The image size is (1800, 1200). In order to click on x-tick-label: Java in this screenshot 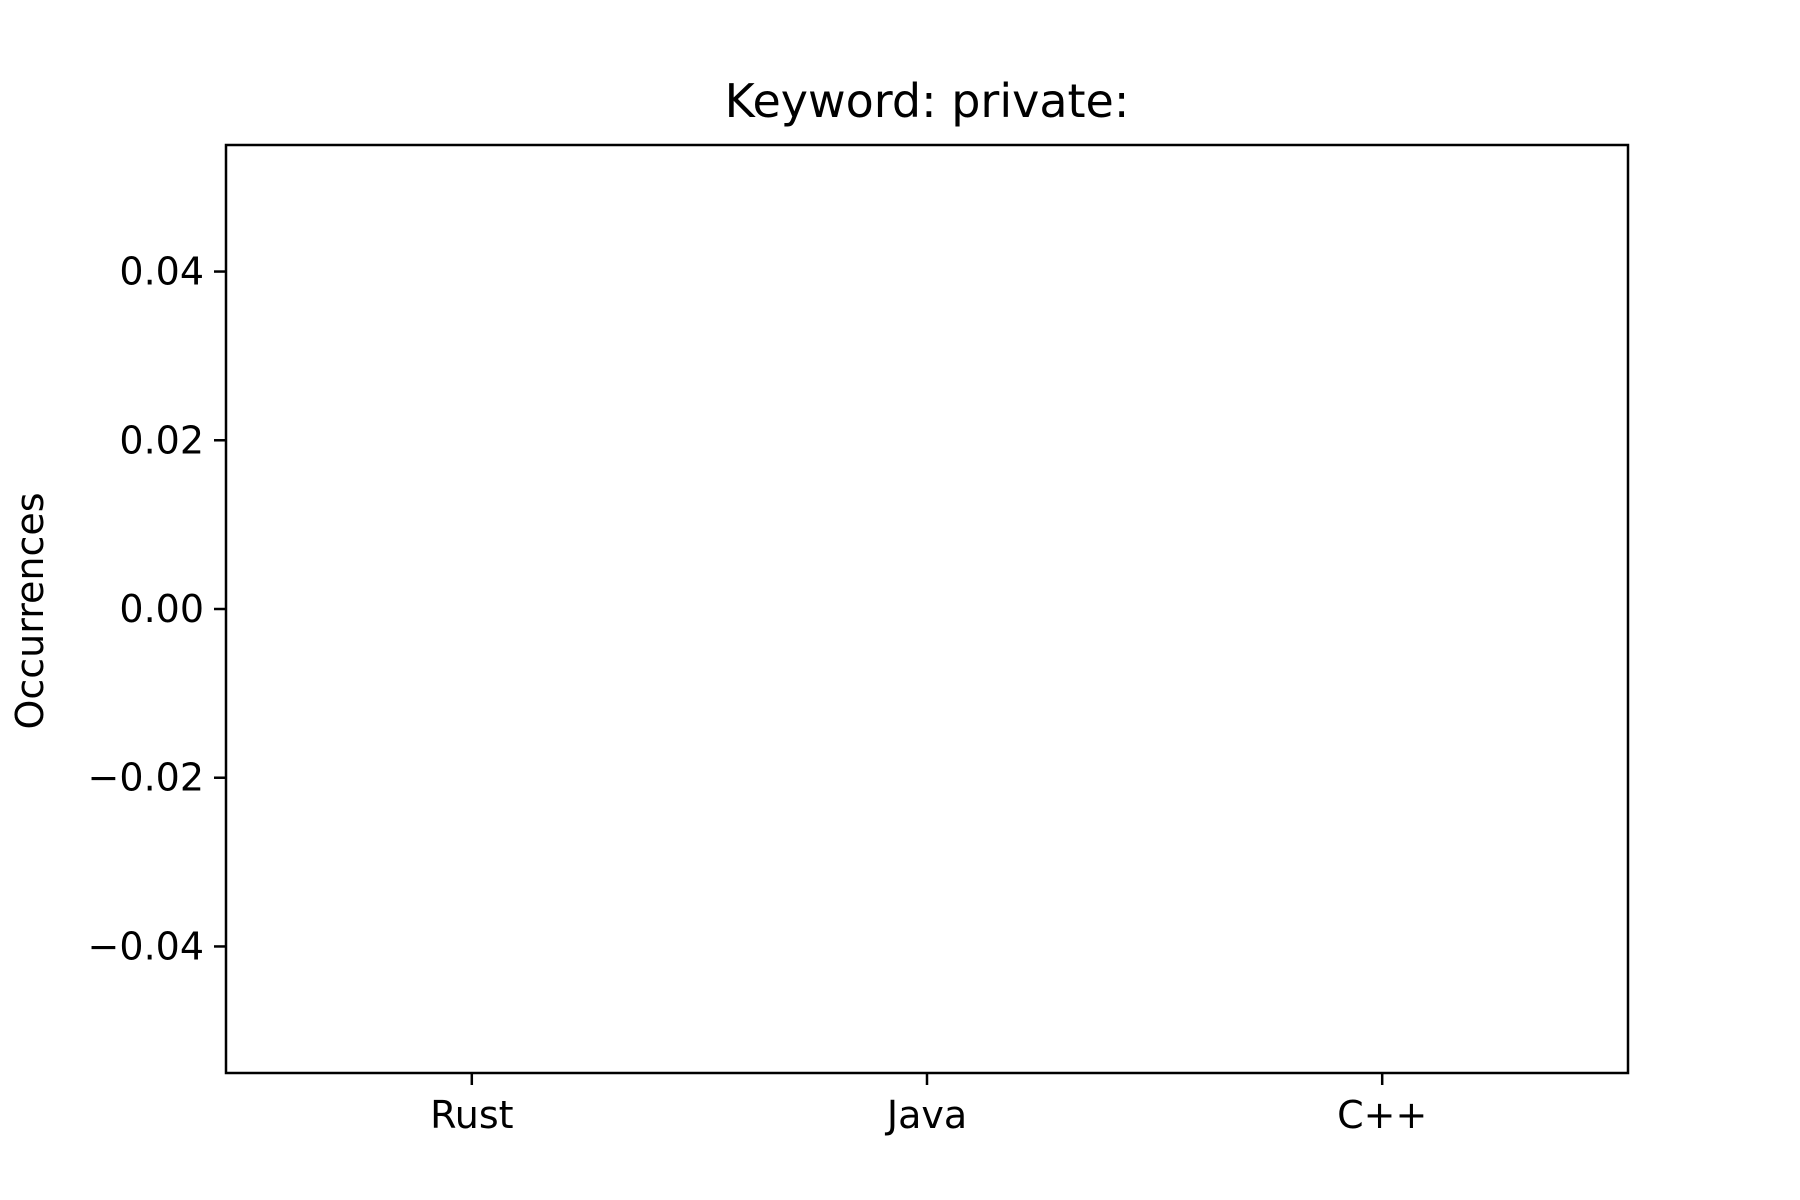, I will do `click(926, 1115)`.